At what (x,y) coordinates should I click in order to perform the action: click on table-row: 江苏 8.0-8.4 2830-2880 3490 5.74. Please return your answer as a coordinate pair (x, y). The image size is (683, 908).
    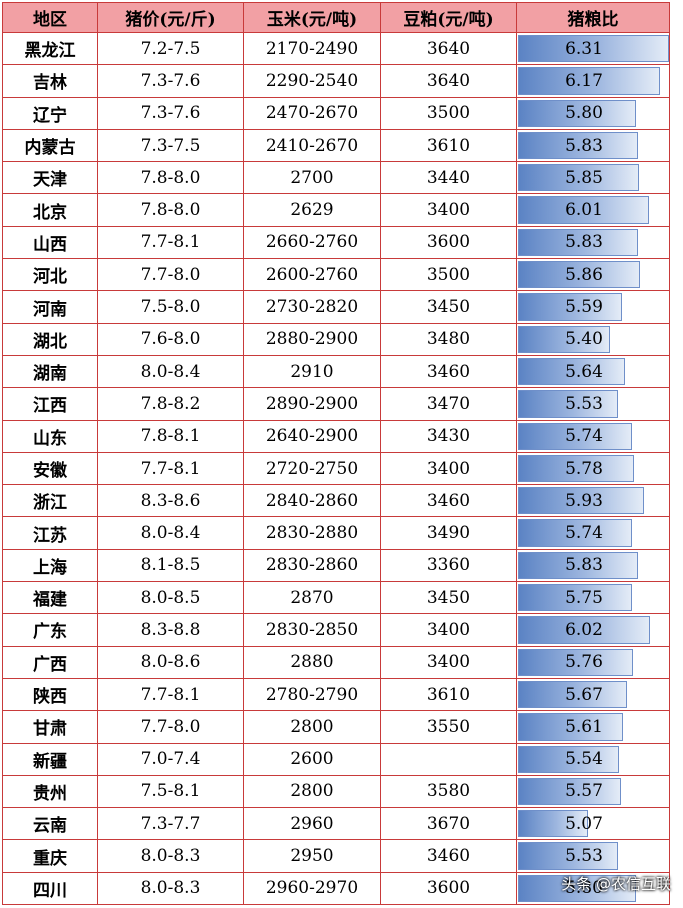
    Looking at the image, I should click on (336, 533).